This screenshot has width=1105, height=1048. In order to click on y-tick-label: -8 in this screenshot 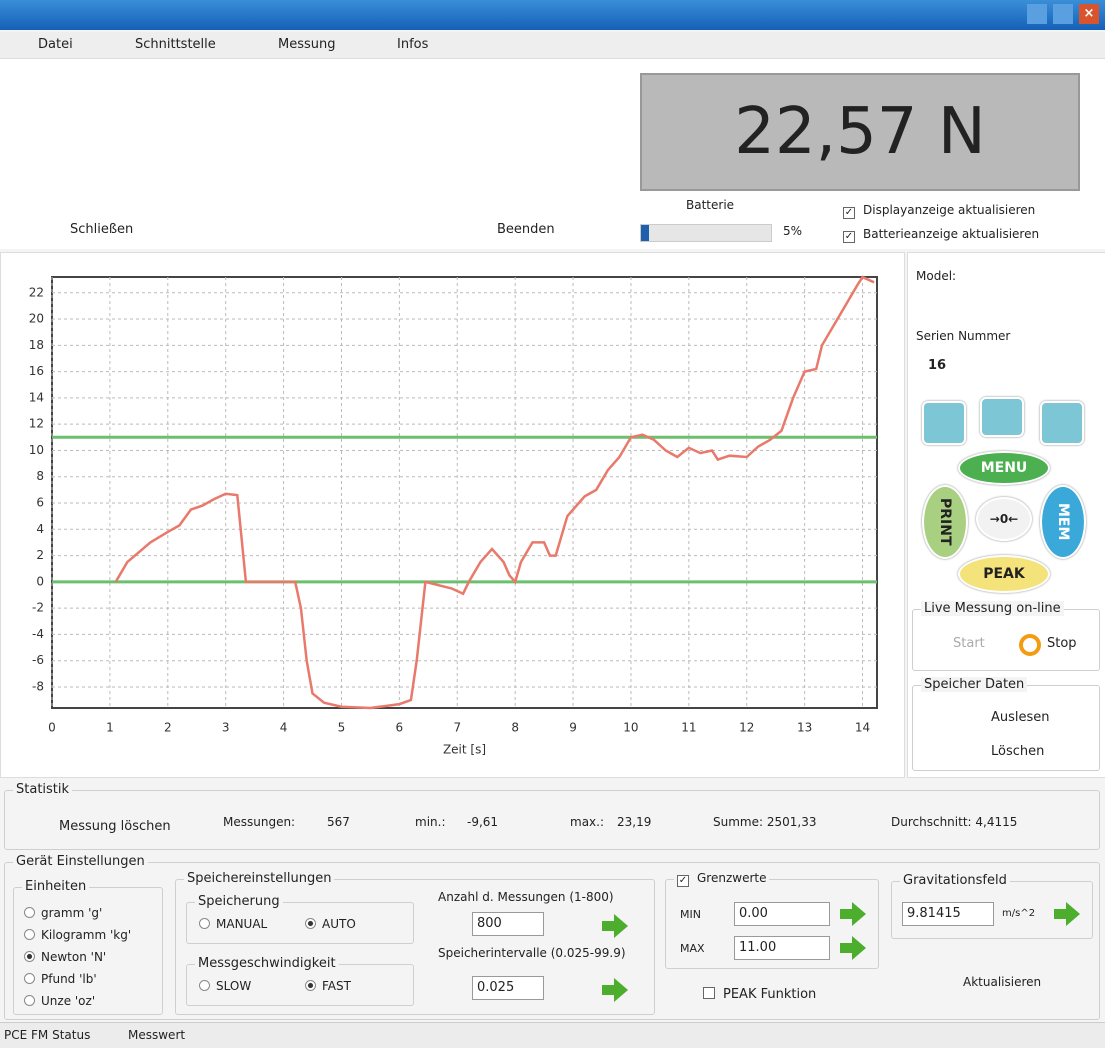, I will do `click(38, 686)`.